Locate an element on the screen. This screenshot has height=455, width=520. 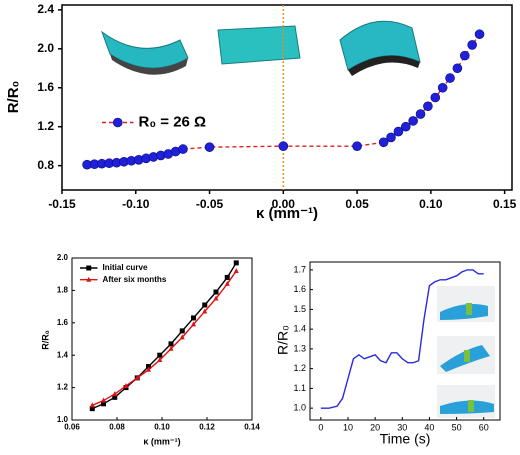
x-tick-label: 0.05 is located at coordinates (357, 204).